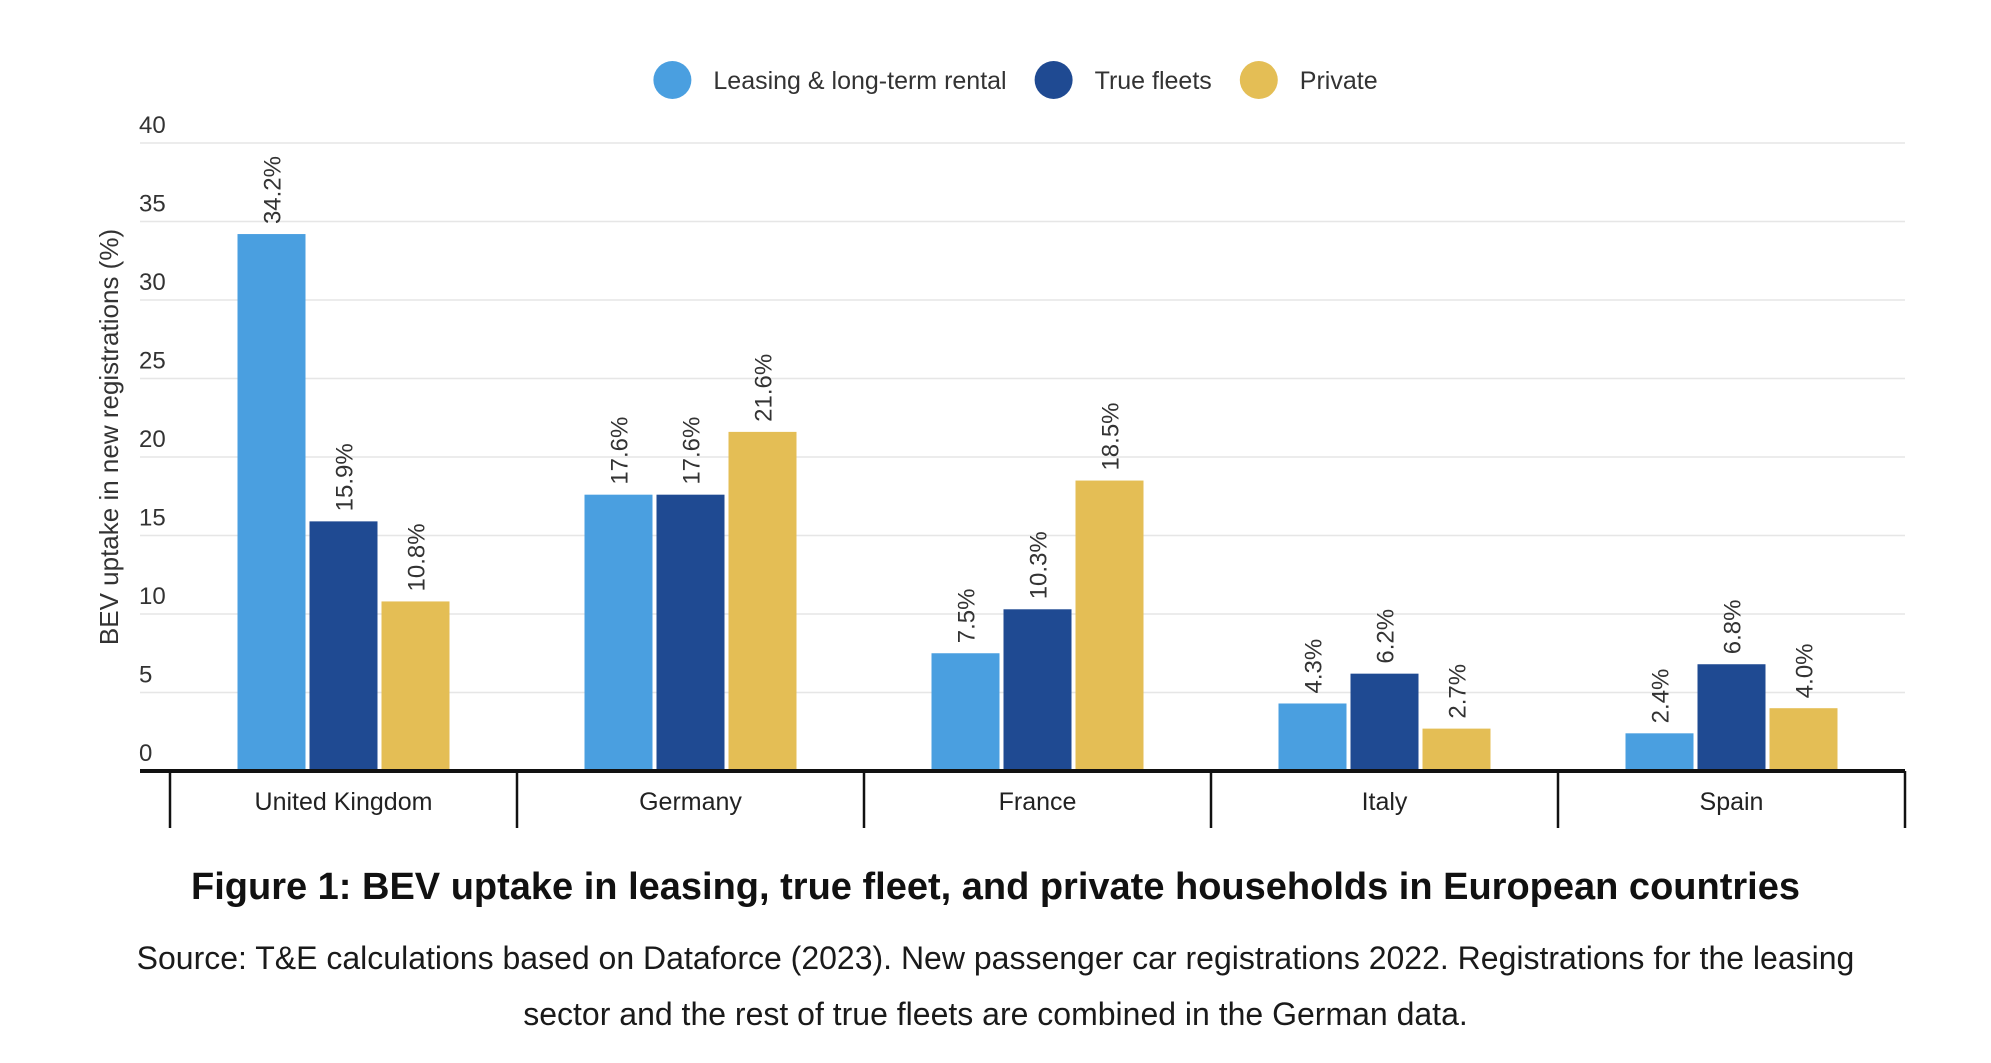 This screenshot has height=1063, width=1991. I want to click on bar-data-label: 4.0%, so click(1805, 670).